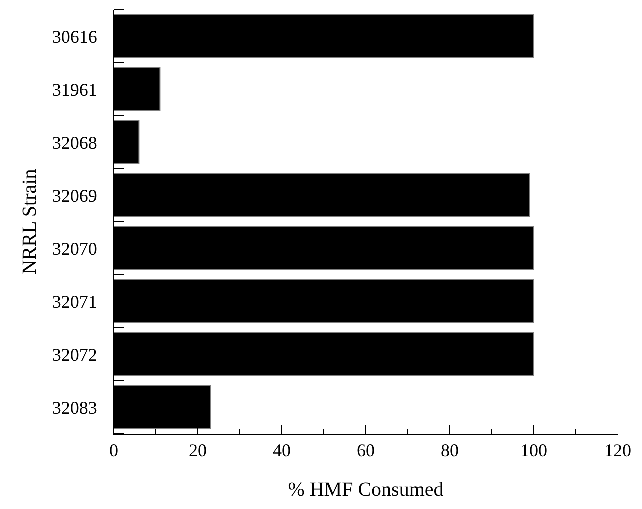 Image resolution: width=642 pixels, height=509 pixels. Describe the element at coordinates (450, 450) in the screenshot. I see `x-tick-label: 80` at that location.